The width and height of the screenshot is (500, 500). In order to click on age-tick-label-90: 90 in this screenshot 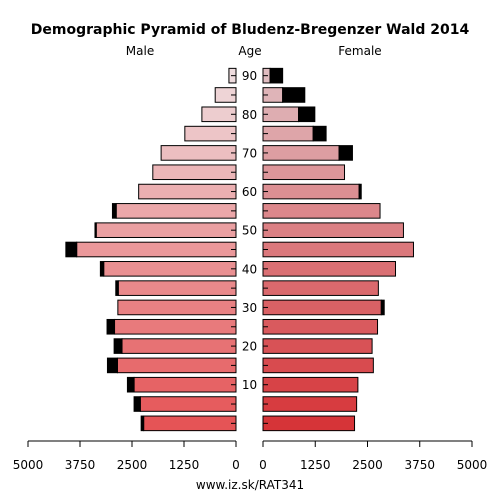, I will do `click(249, 76)`.